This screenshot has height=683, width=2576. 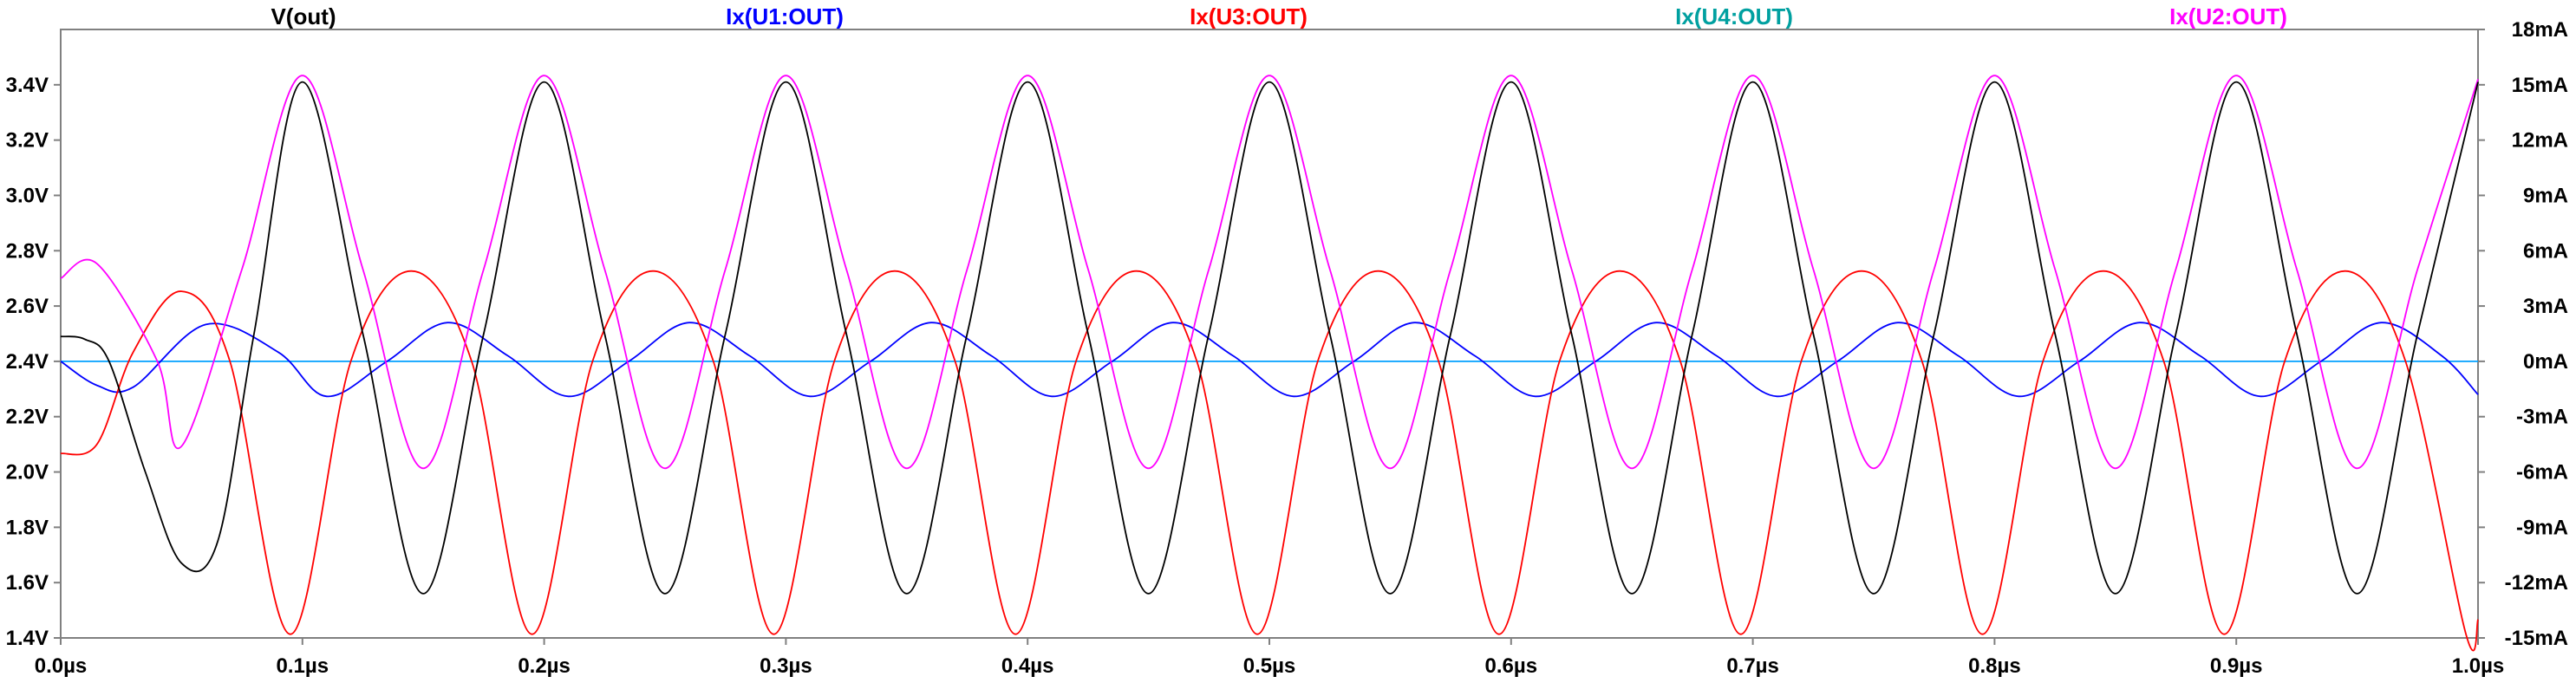 What do you see at coordinates (1270, 666) in the screenshot?
I see `x-tick-label: 0.5µs` at bounding box center [1270, 666].